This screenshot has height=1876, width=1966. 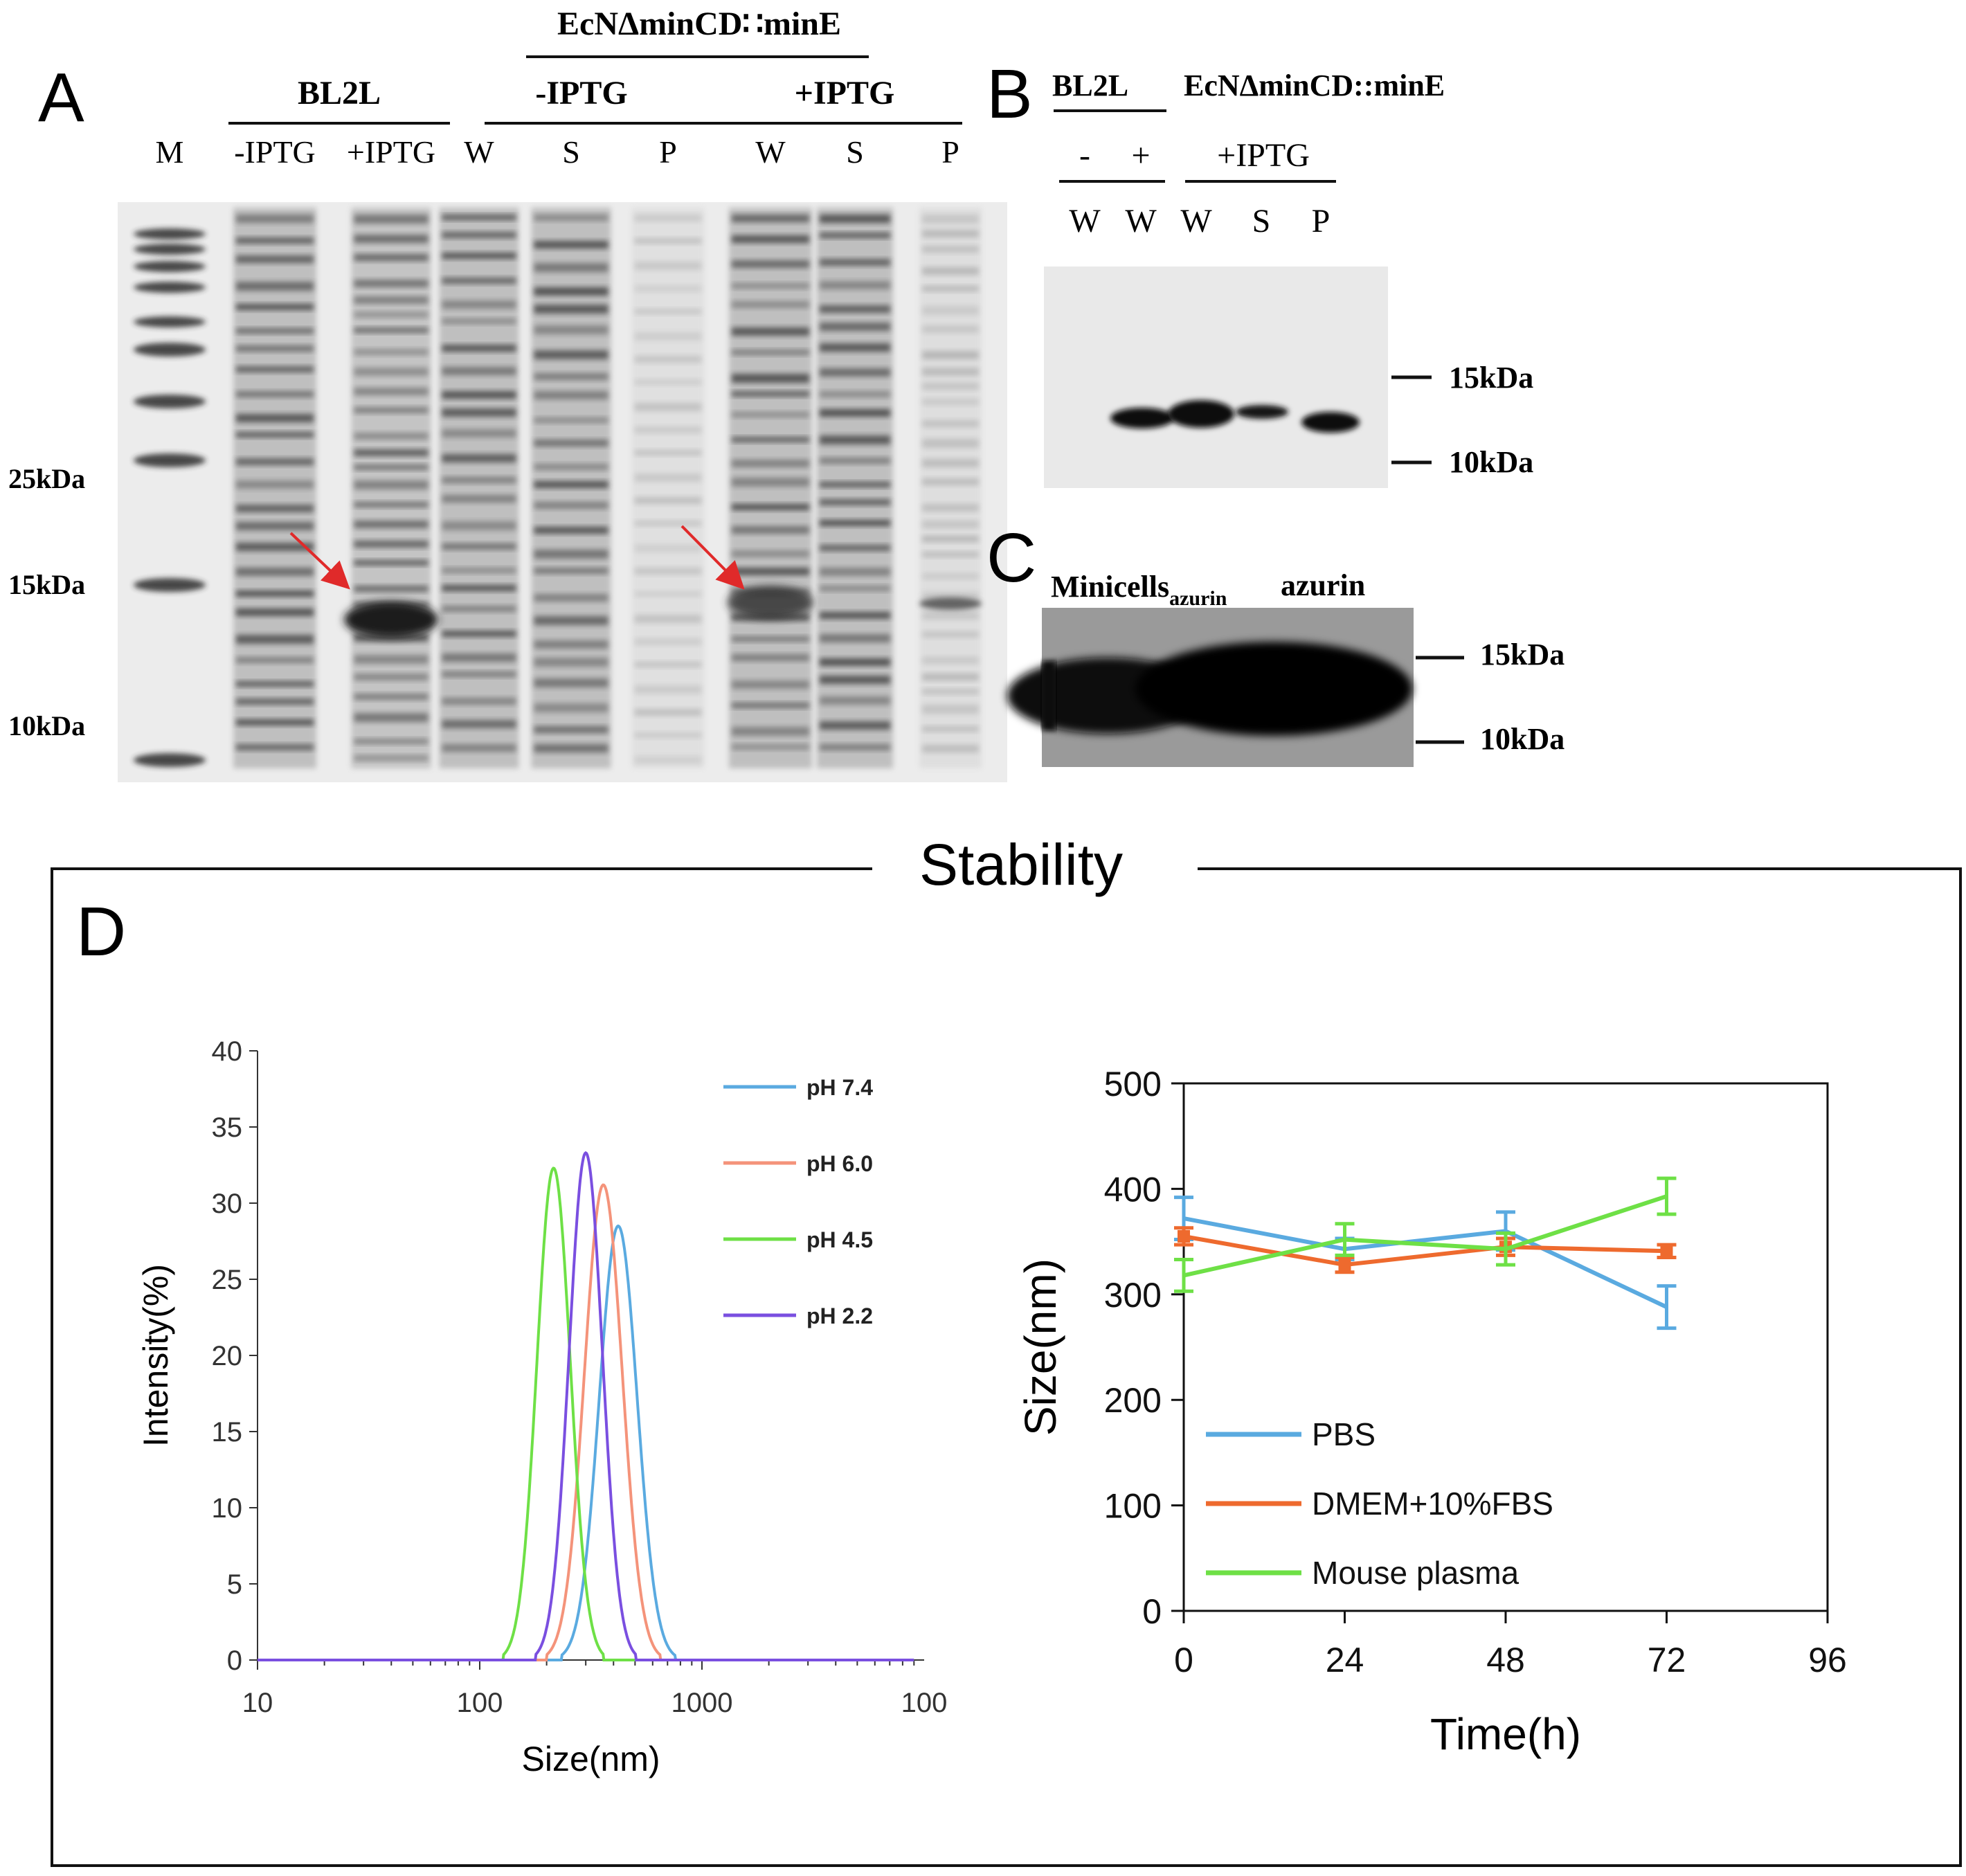 What do you see at coordinates (1262, 412) in the screenshot?
I see `band` at bounding box center [1262, 412].